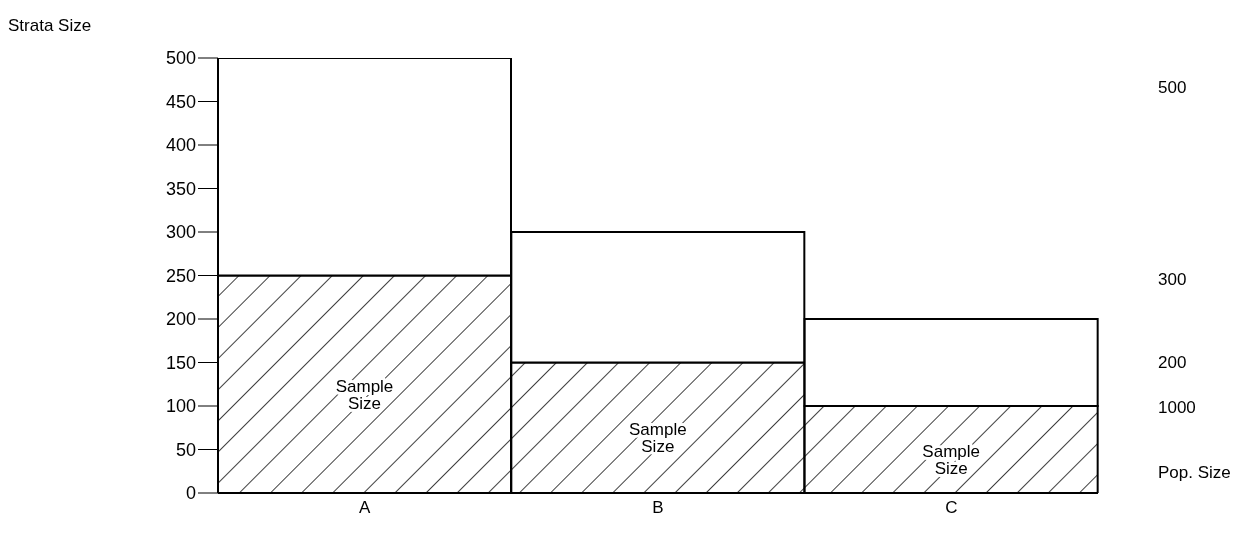 This screenshot has width=1249, height=542. I want to click on y-tick-label: 100, so click(180, 406).